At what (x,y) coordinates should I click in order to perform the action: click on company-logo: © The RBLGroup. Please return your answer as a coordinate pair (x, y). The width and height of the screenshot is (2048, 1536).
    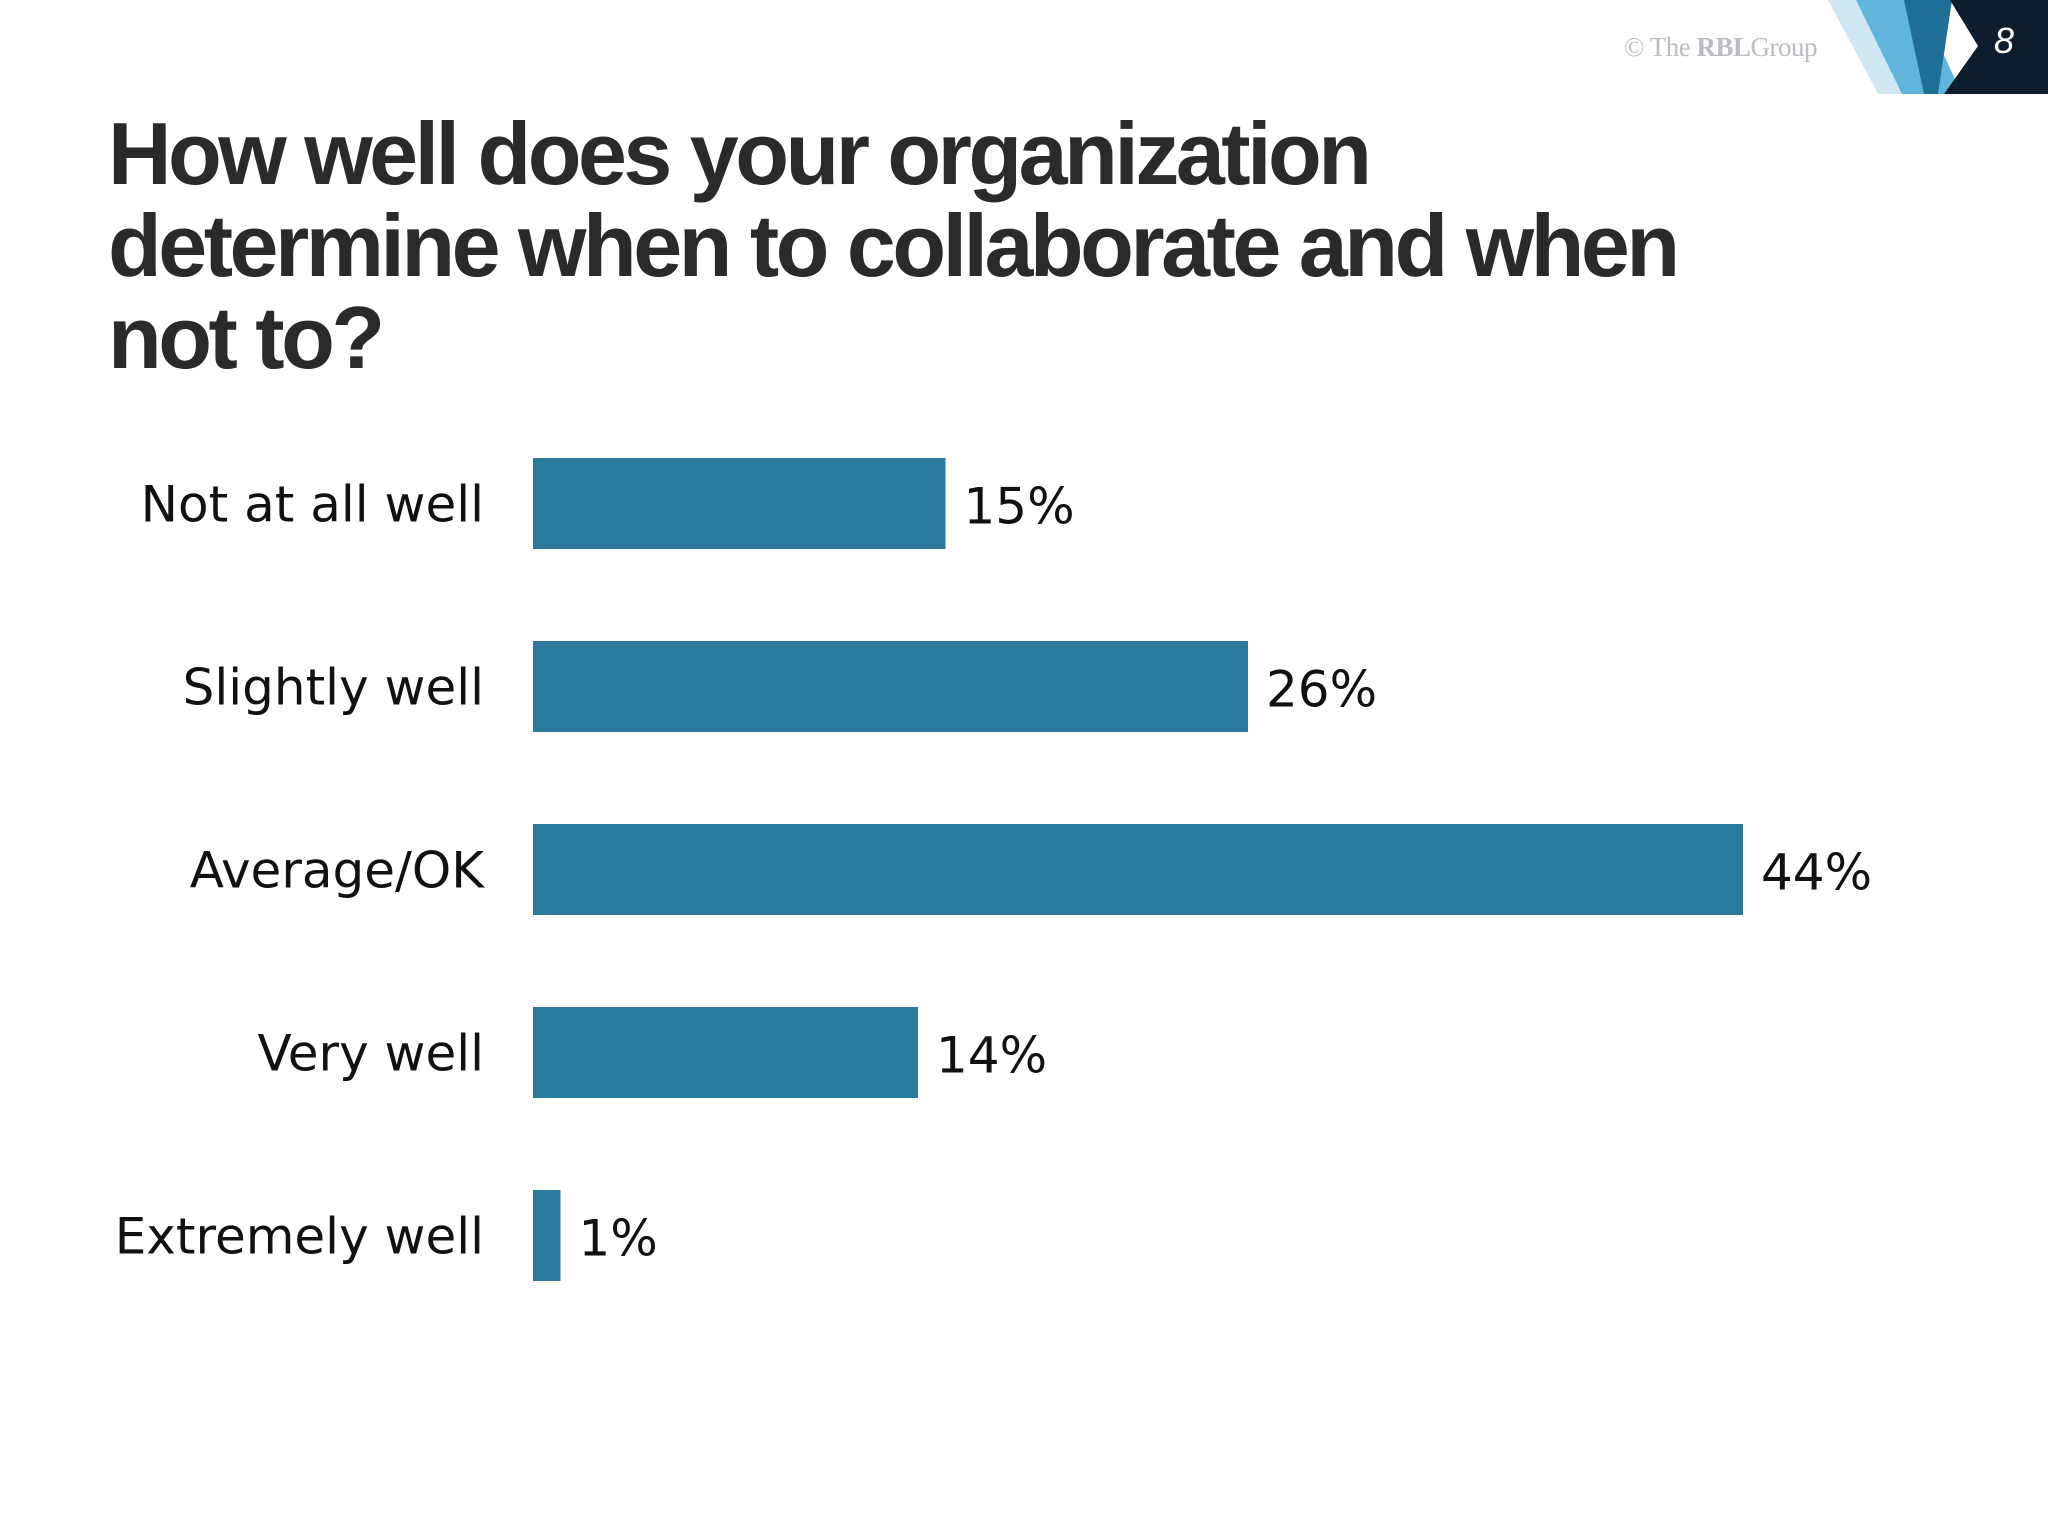
    Looking at the image, I should click on (1721, 47).